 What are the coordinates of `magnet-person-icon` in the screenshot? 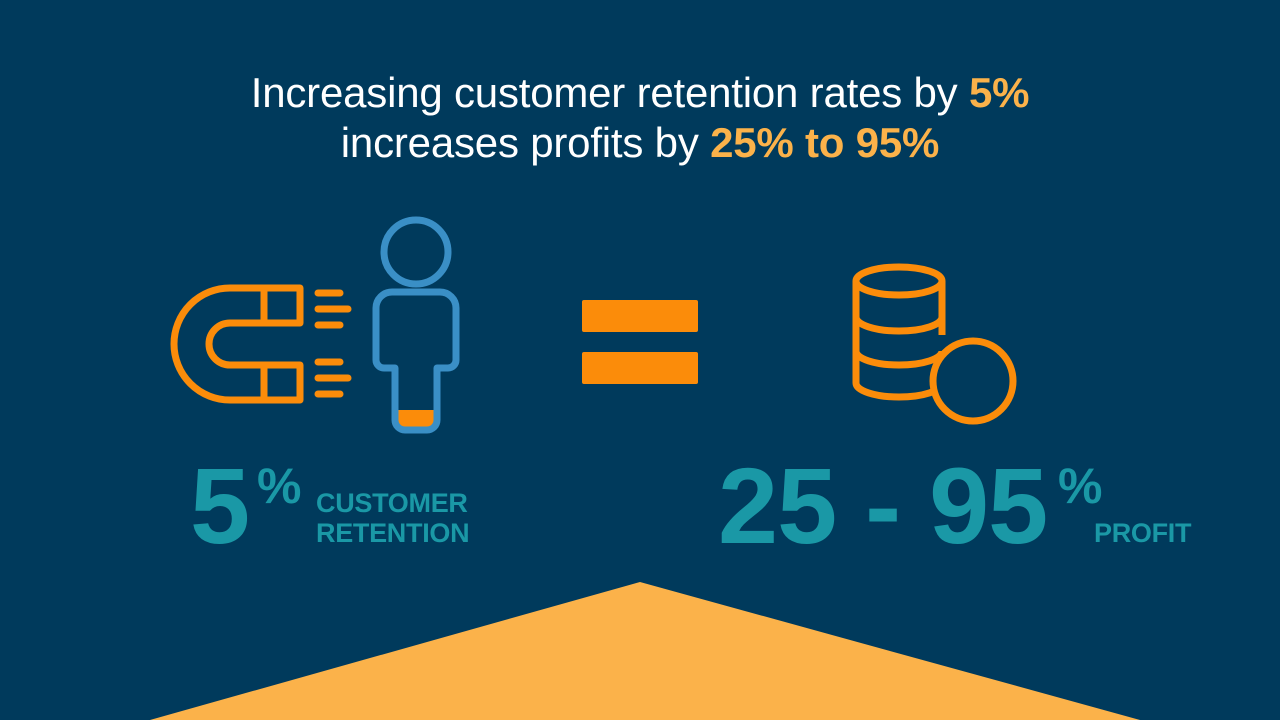 It's located at (315, 325).